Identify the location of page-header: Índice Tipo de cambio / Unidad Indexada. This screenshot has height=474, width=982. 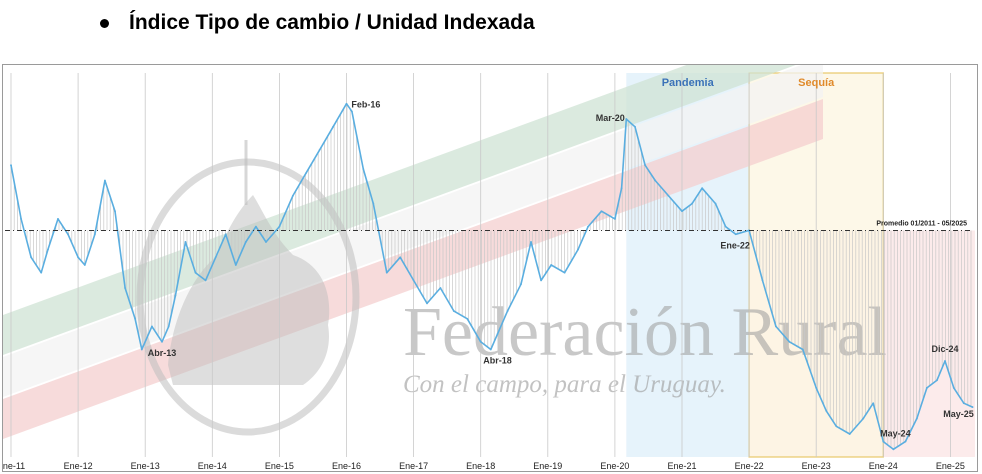
(317, 23).